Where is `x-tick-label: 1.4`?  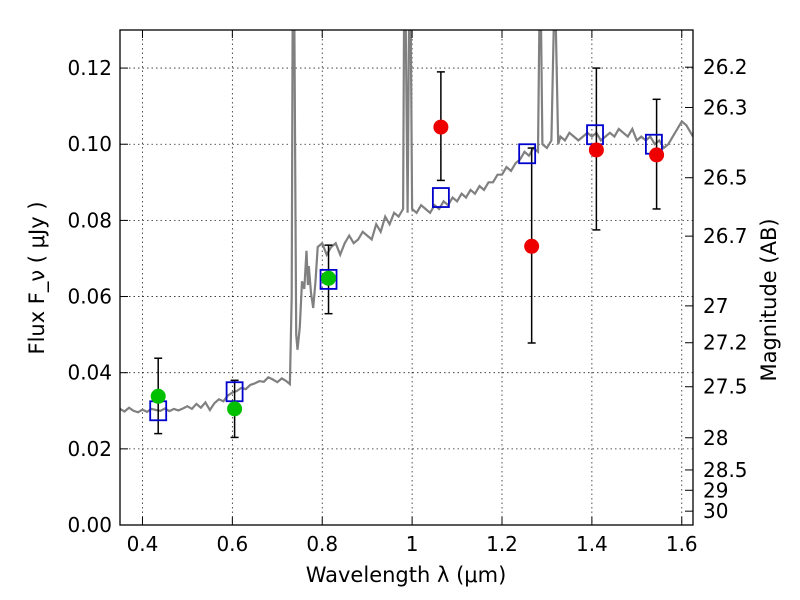 x-tick-label: 1.4 is located at coordinates (592, 544).